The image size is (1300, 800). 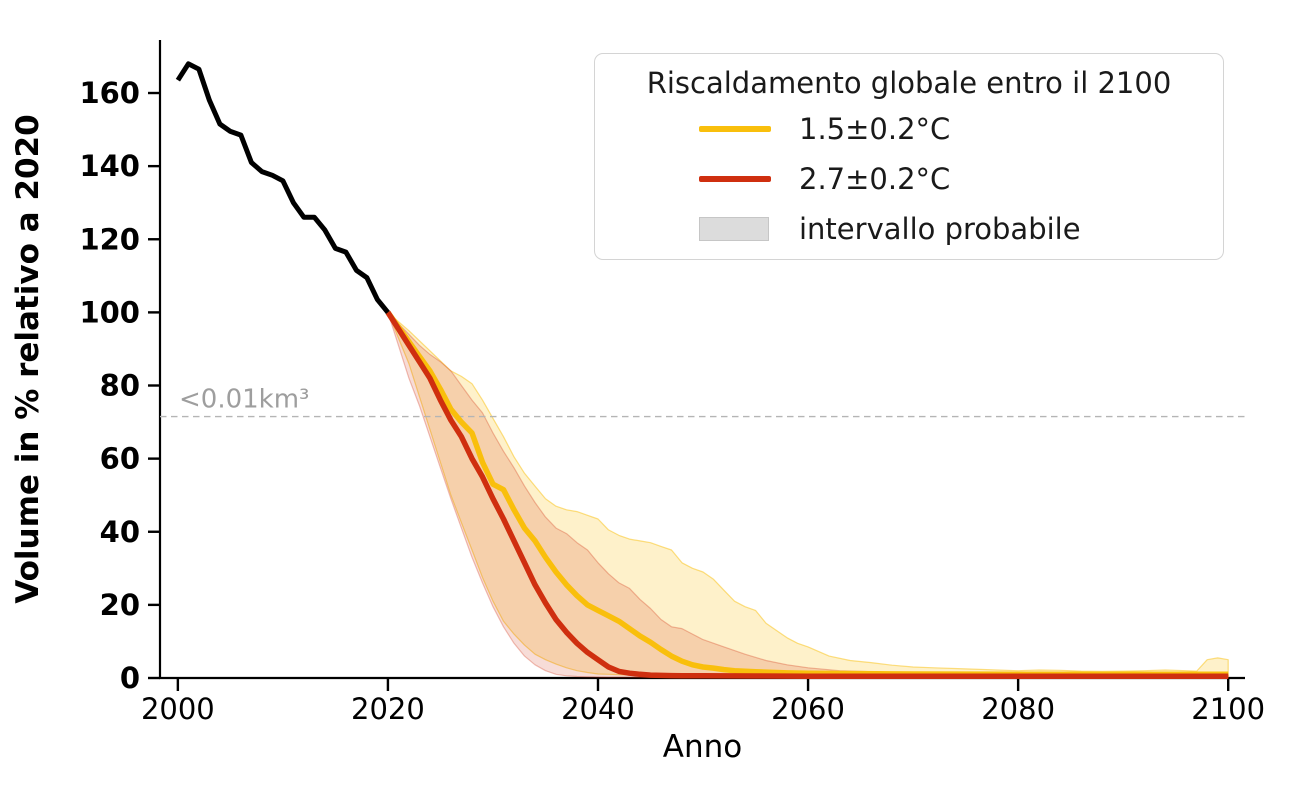 I want to click on threshold-label: <0.01km³, so click(x=244, y=400).